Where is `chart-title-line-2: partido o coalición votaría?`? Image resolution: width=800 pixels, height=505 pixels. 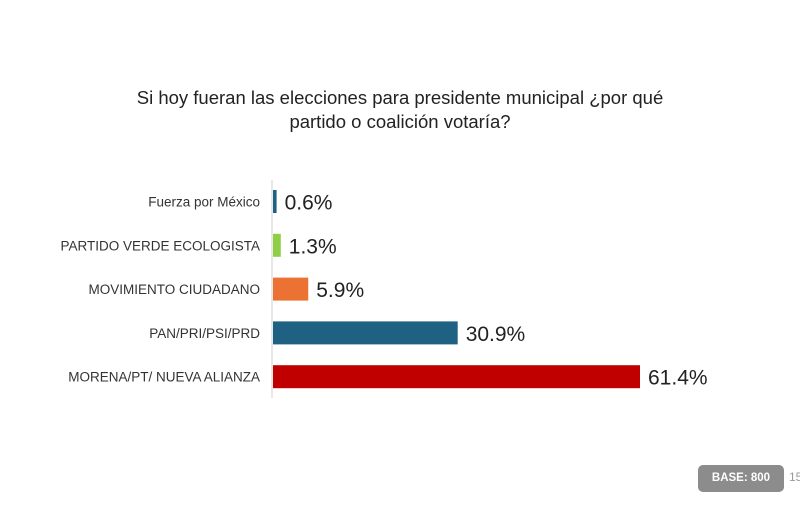 chart-title-line-2: partido o coalición votaría? is located at coordinates (400, 121).